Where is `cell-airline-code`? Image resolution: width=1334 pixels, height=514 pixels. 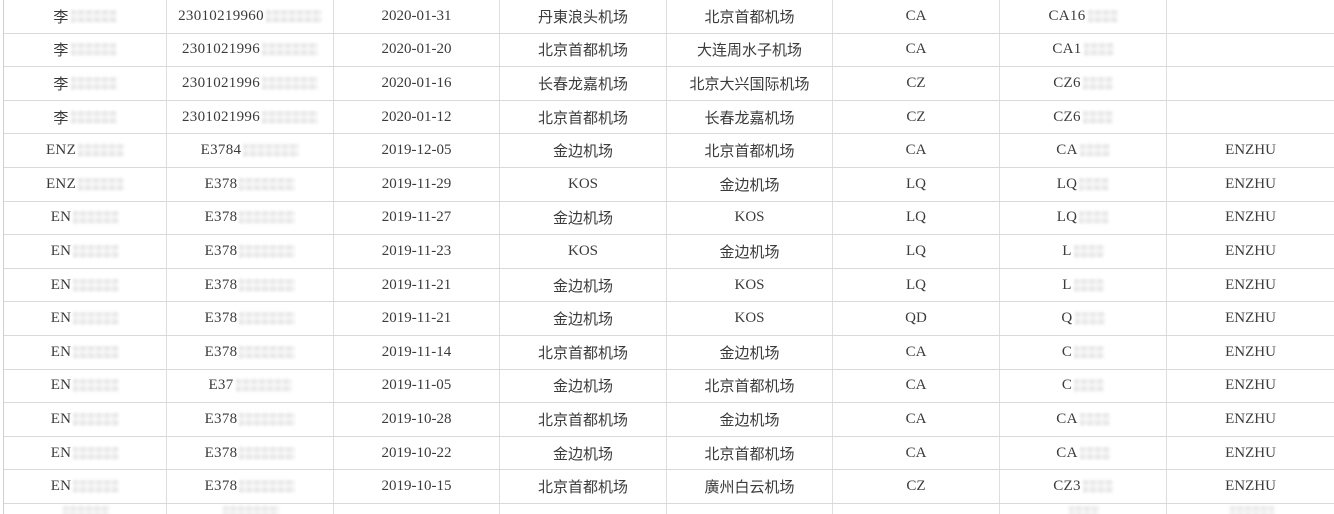 cell-airline-code is located at coordinates (916, 508).